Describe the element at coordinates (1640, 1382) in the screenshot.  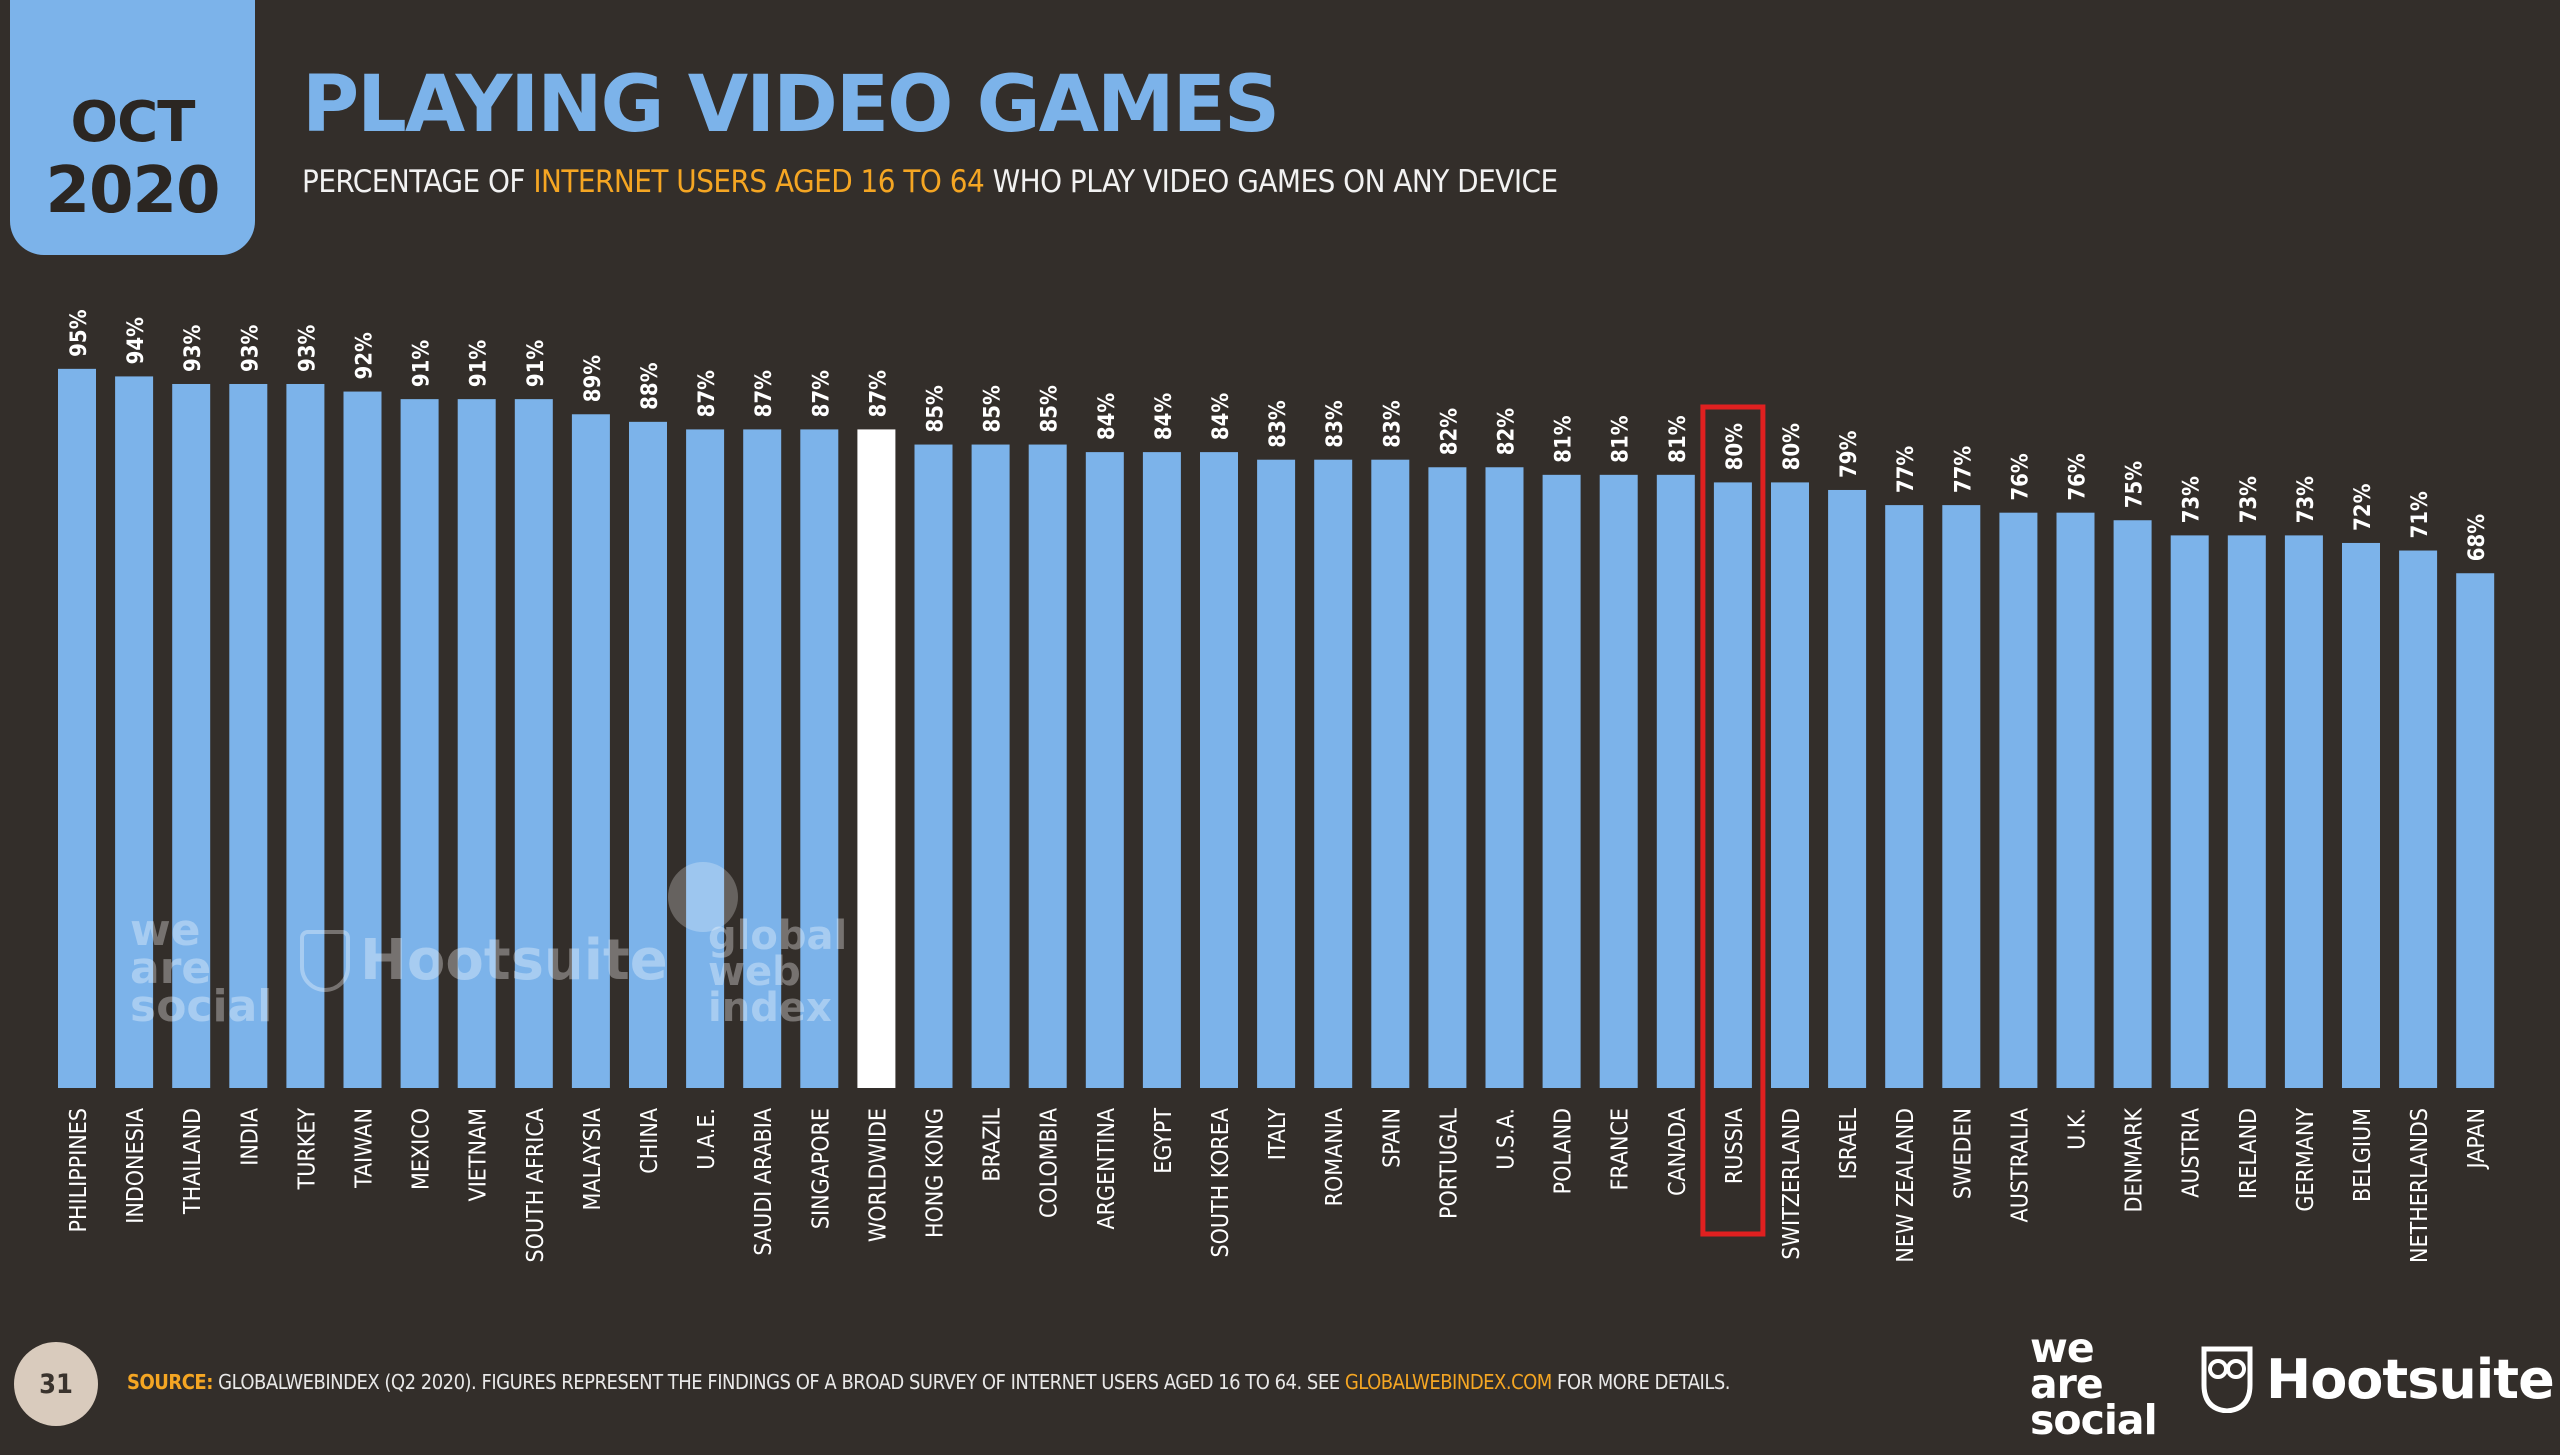
I see `source-tail: FOR MORE DETAILS.` at that location.